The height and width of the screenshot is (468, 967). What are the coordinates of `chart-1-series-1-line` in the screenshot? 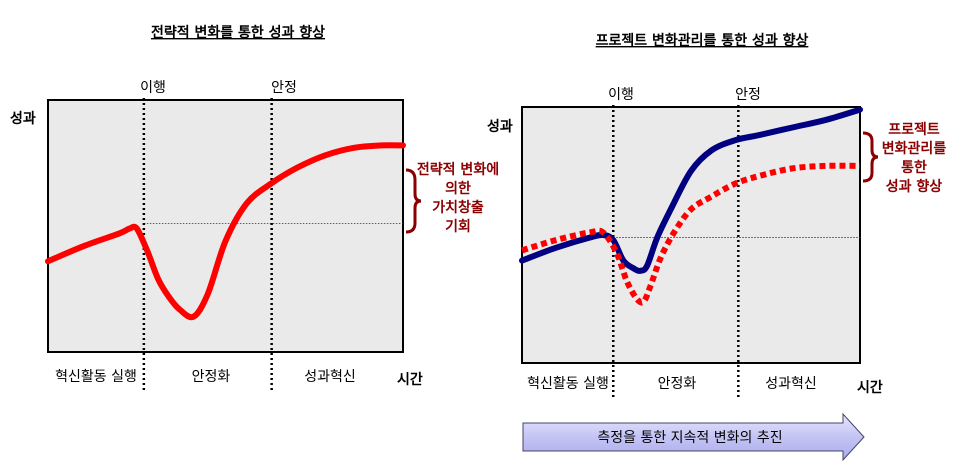 It's located at (225, 231).